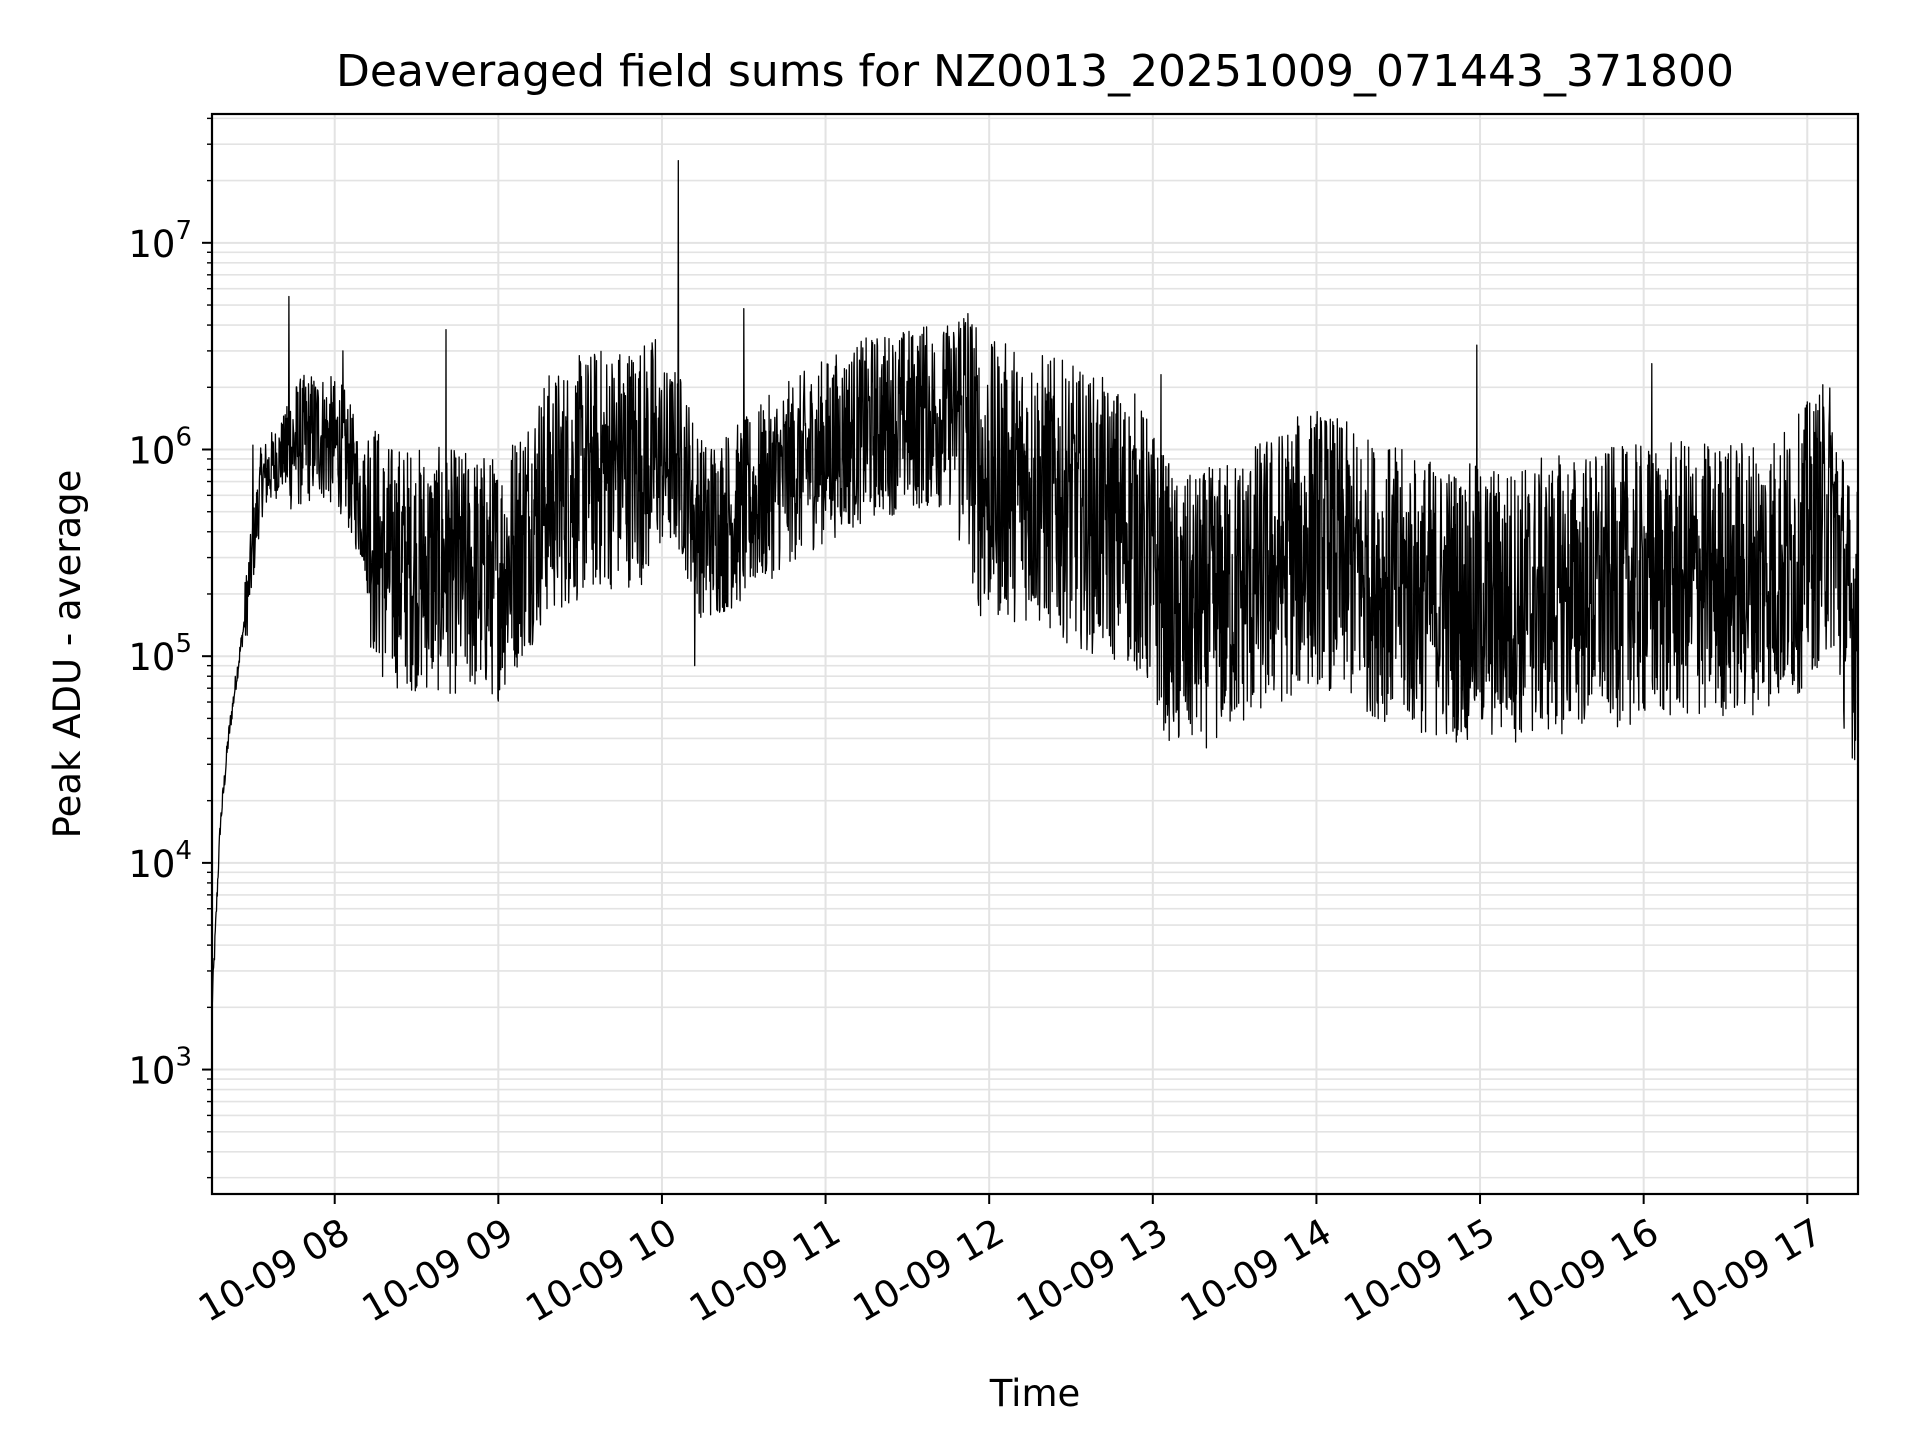 The image size is (1920, 1440). Describe the element at coordinates (183, 1058) in the screenshot. I see `y-tick-exponent: 3` at that location.